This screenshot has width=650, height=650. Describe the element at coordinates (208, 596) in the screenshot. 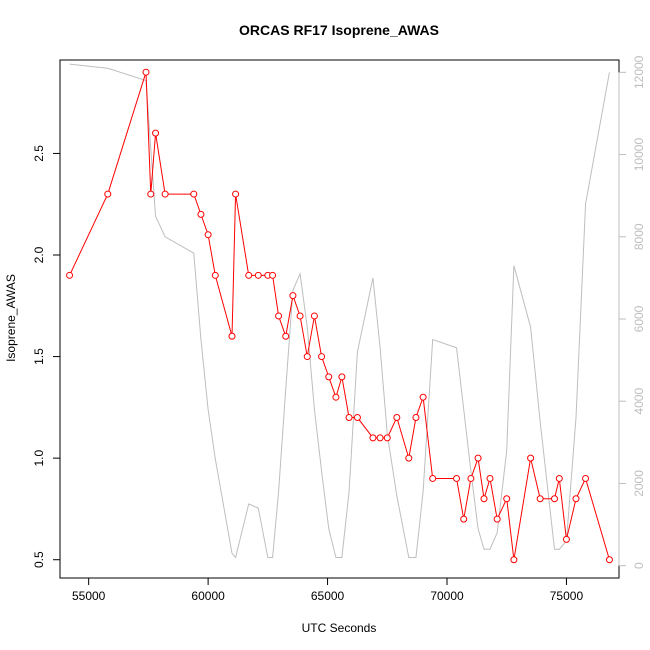

I see `x-tick-label: 60000` at that location.